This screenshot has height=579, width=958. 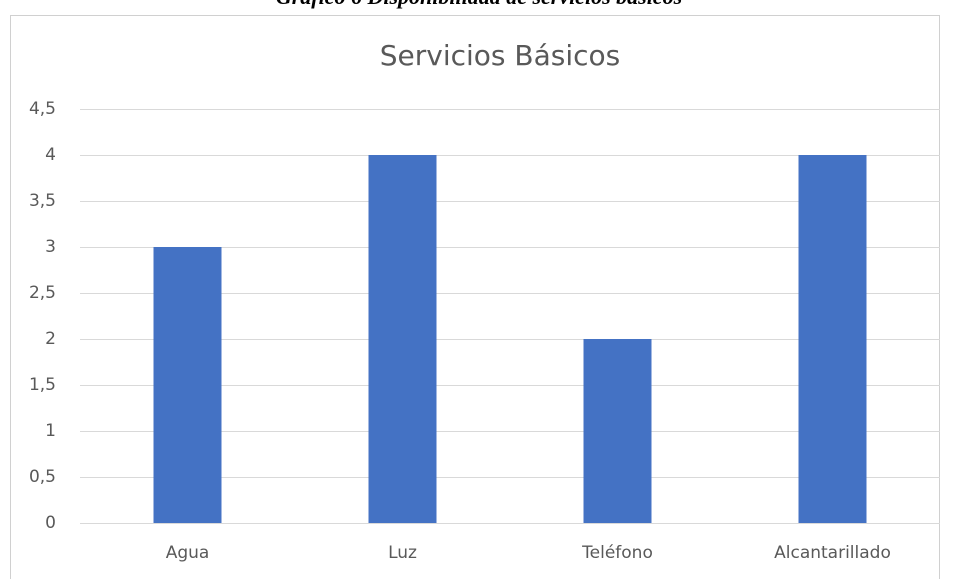 What do you see at coordinates (50, 155) in the screenshot?
I see `y-tick-label: 4` at bounding box center [50, 155].